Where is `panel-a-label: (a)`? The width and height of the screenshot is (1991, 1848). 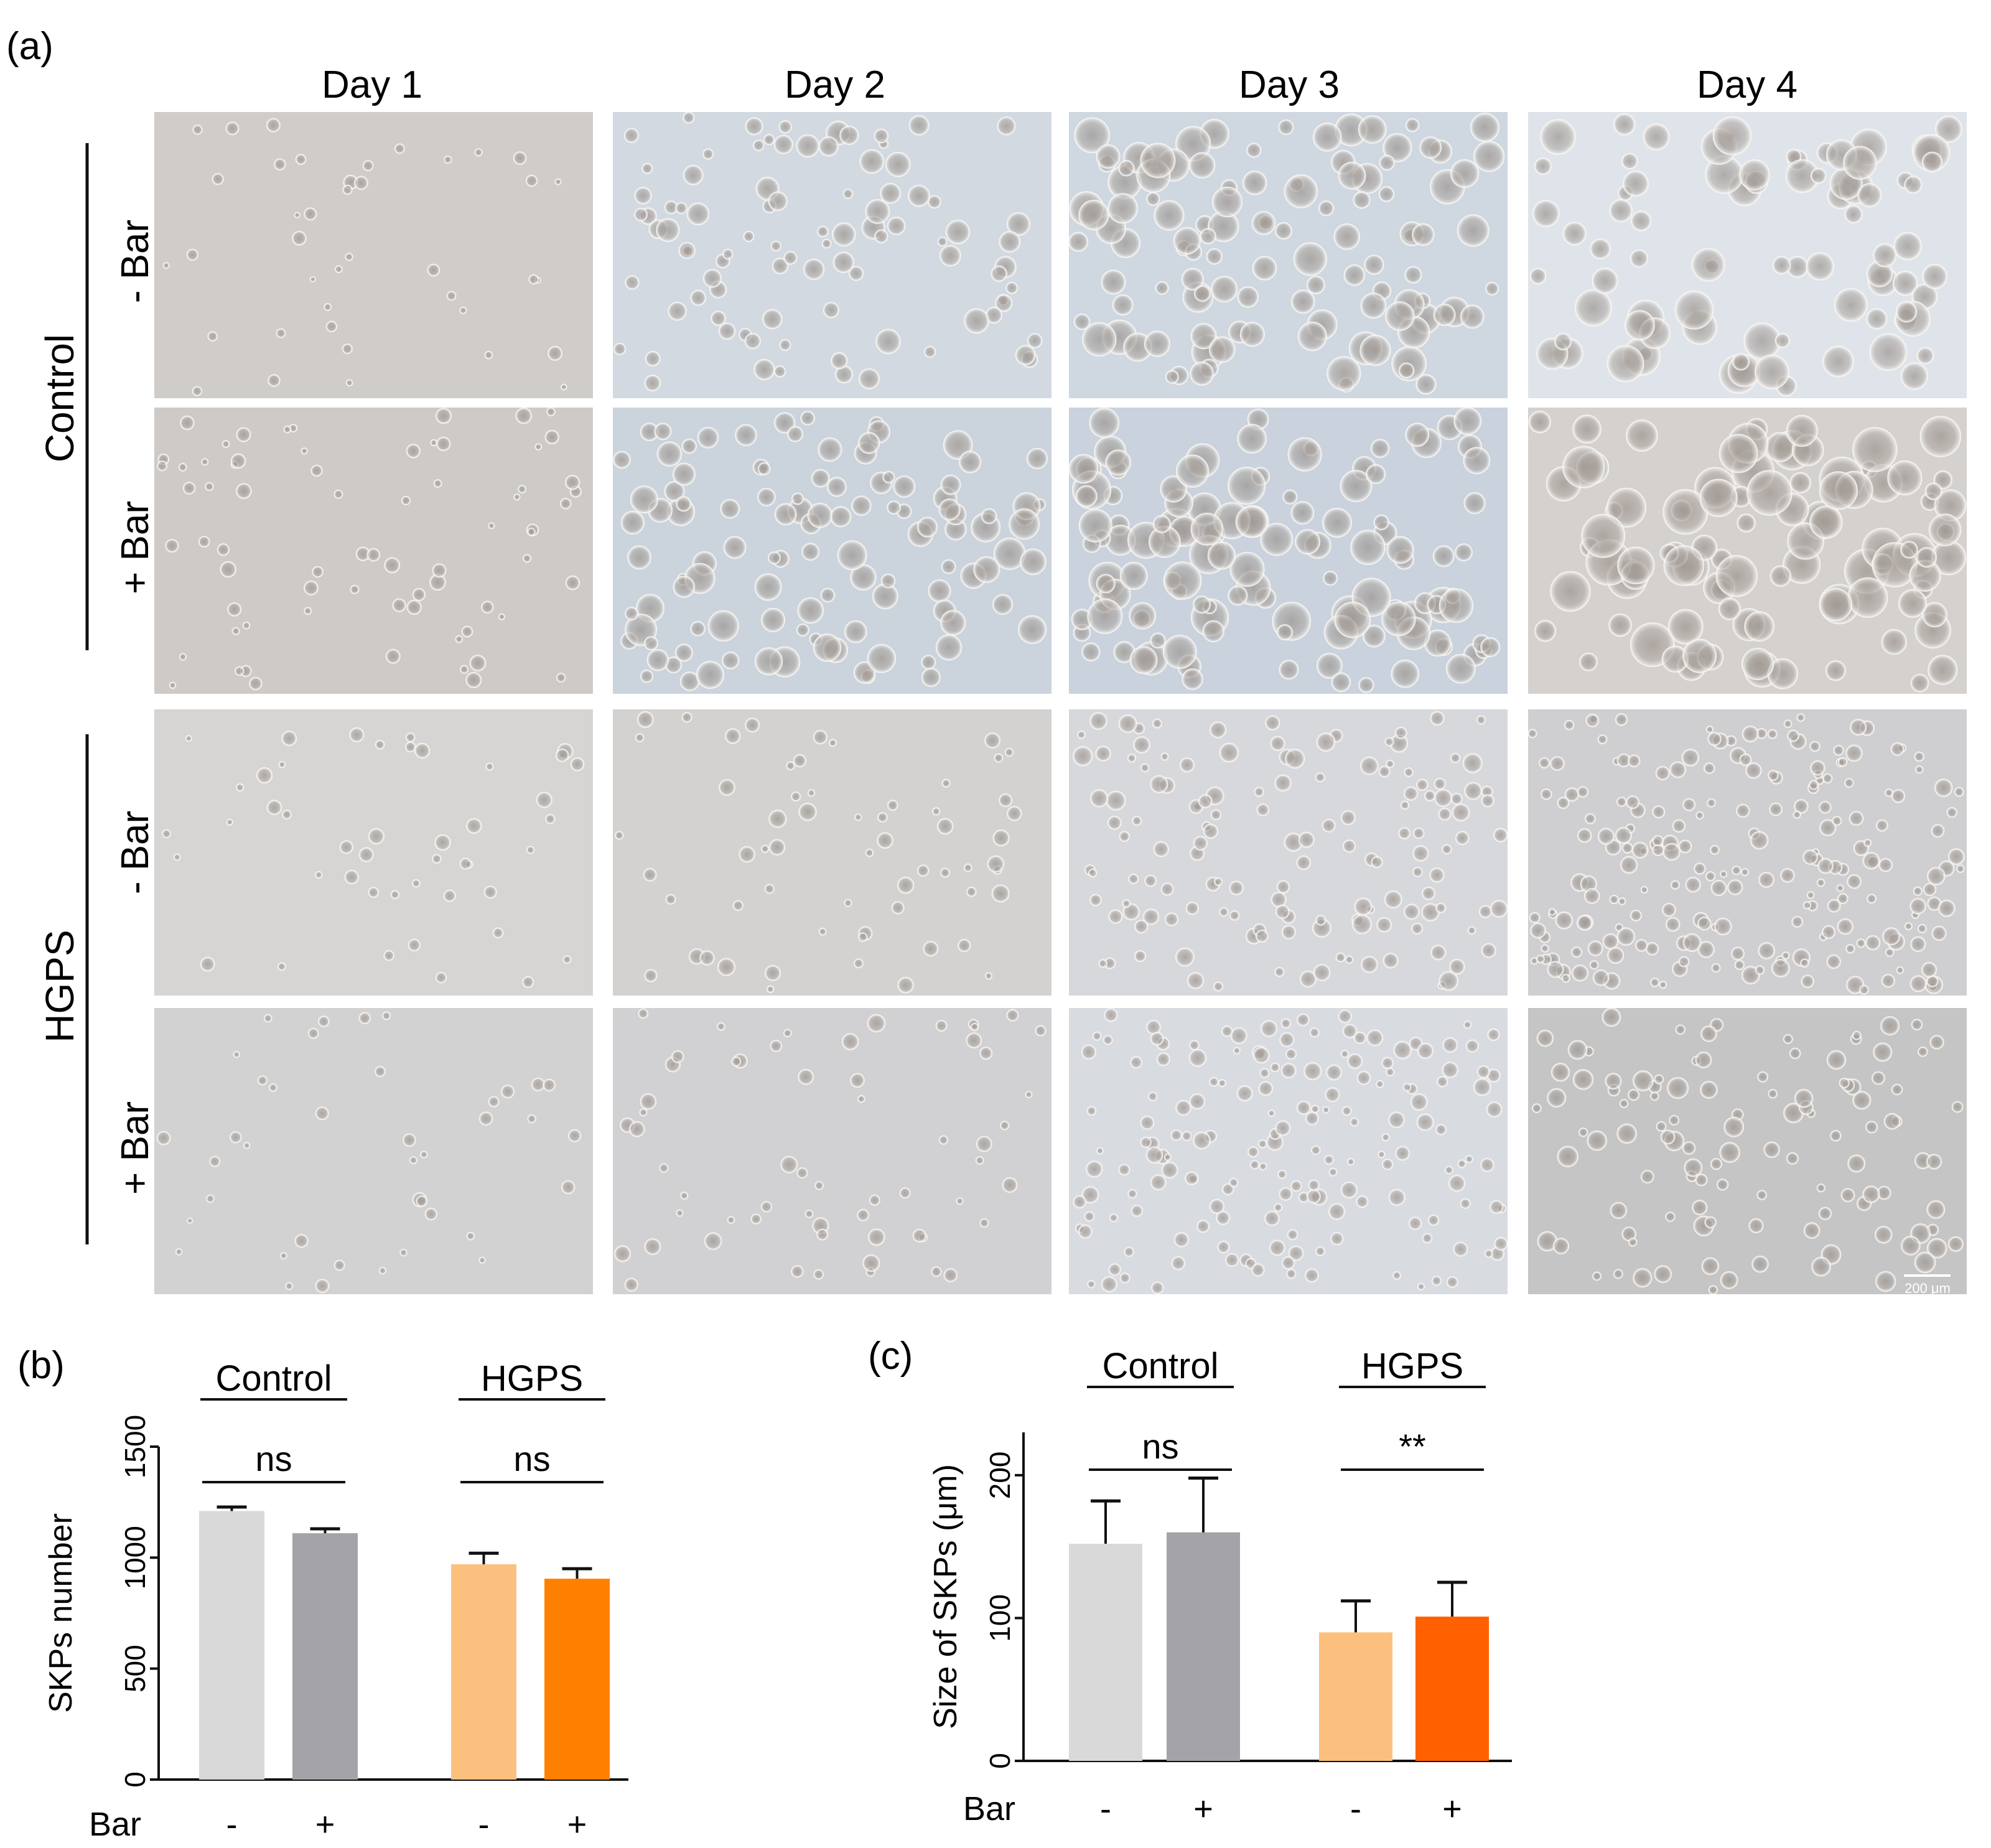 panel-a-label: (a) is located at coordinates (30, 46).